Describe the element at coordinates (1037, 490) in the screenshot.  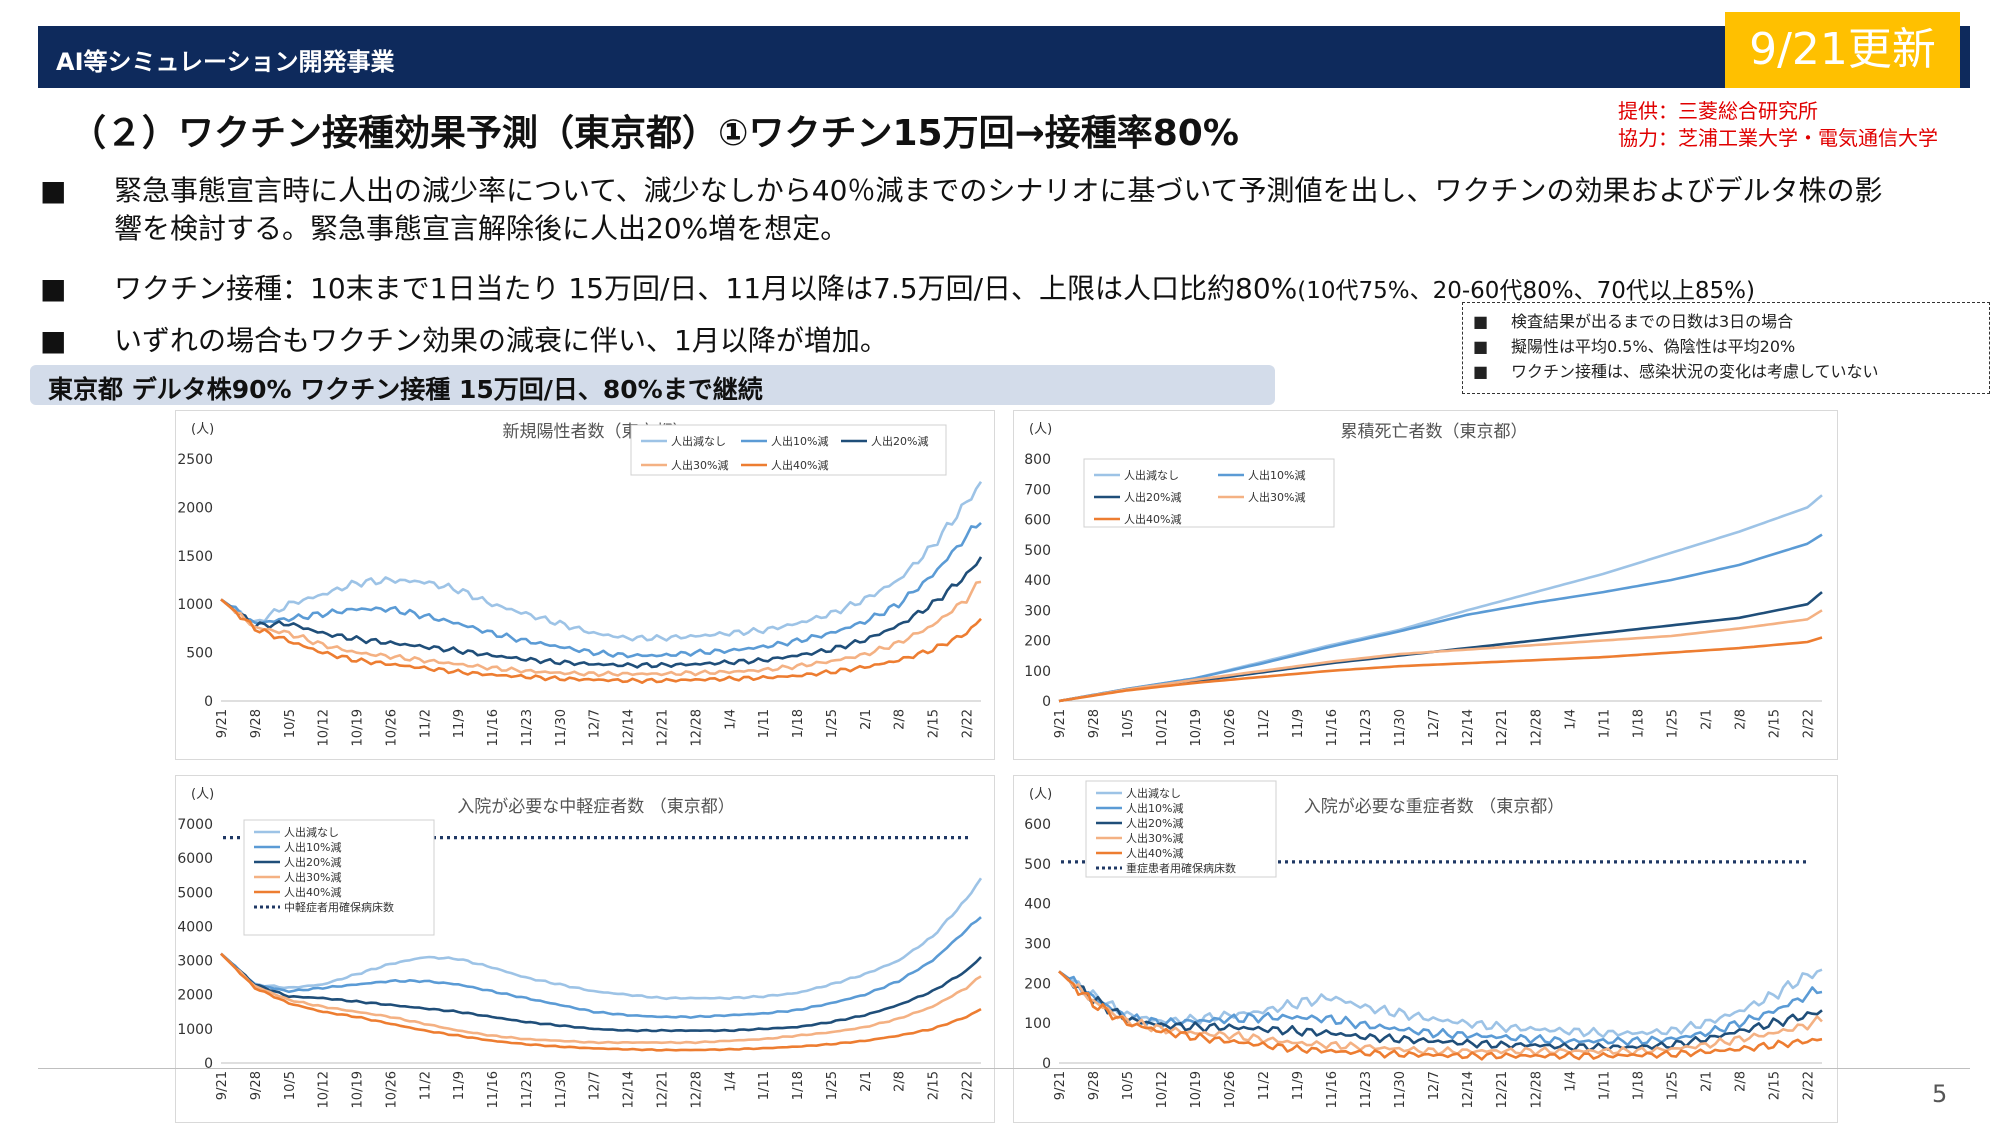
I see `y-tick-label: 700` at that location.